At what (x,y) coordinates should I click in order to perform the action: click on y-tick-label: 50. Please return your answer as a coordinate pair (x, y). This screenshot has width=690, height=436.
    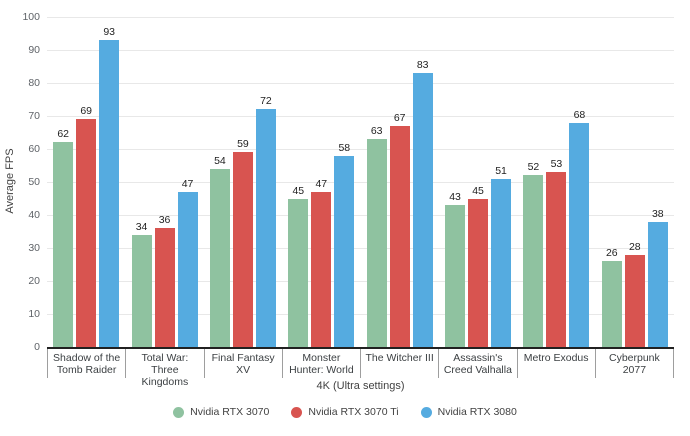
    Looking at the image, I should click on (34, 182).